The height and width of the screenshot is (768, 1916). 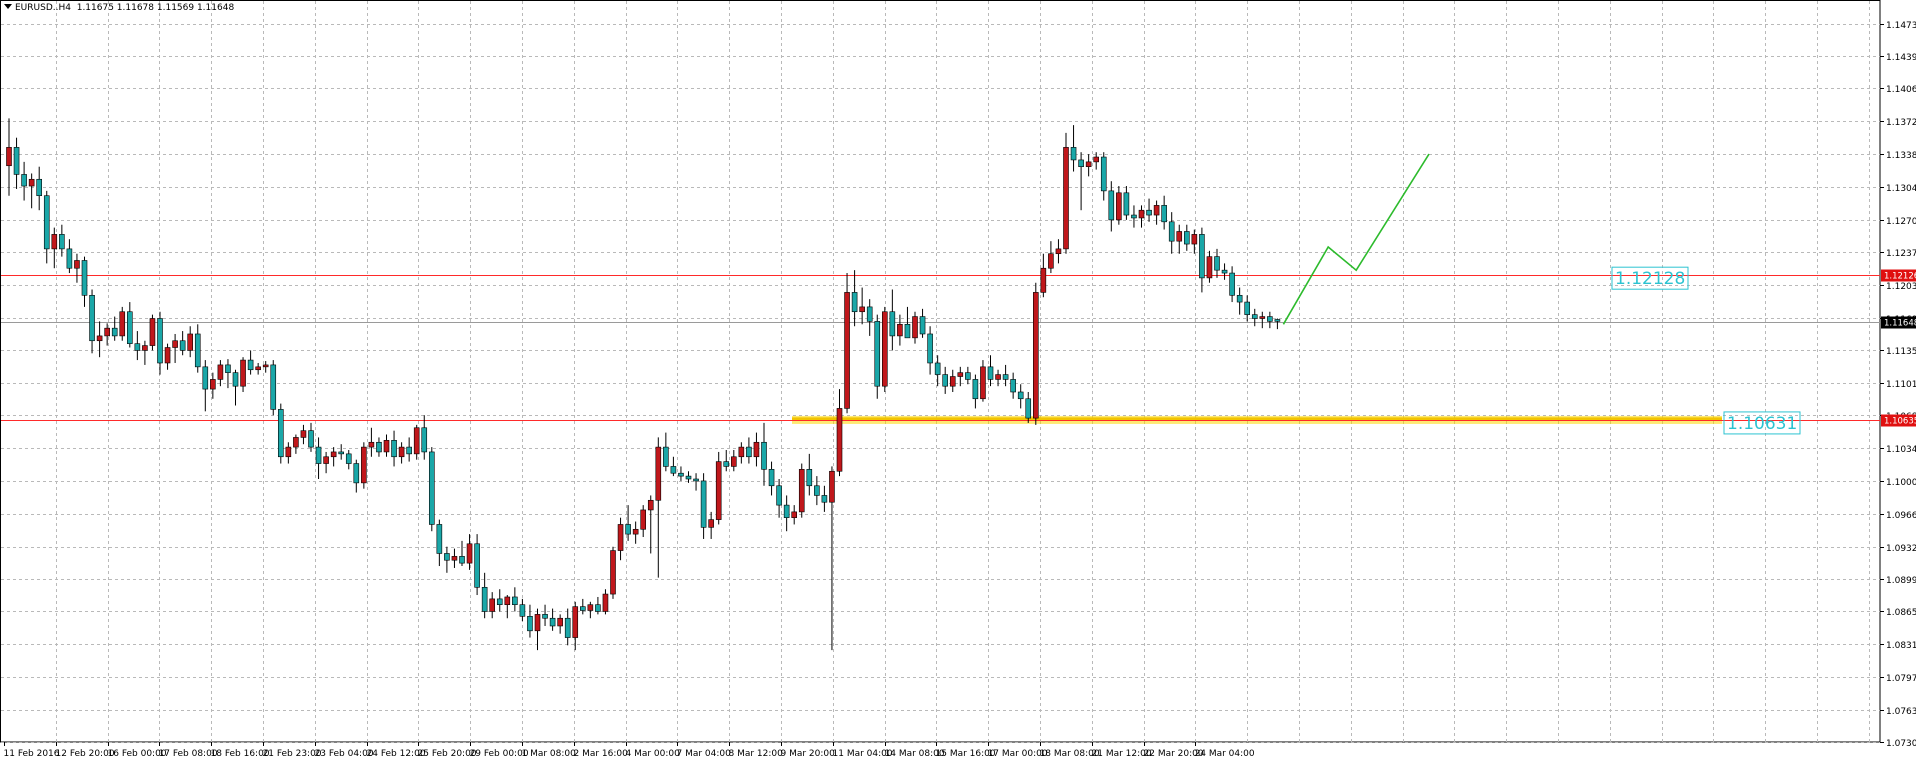 What do you see at coordinates (1356, 239) in the screenshot?
I see `projection-line` at bounding box center [1356, 239].